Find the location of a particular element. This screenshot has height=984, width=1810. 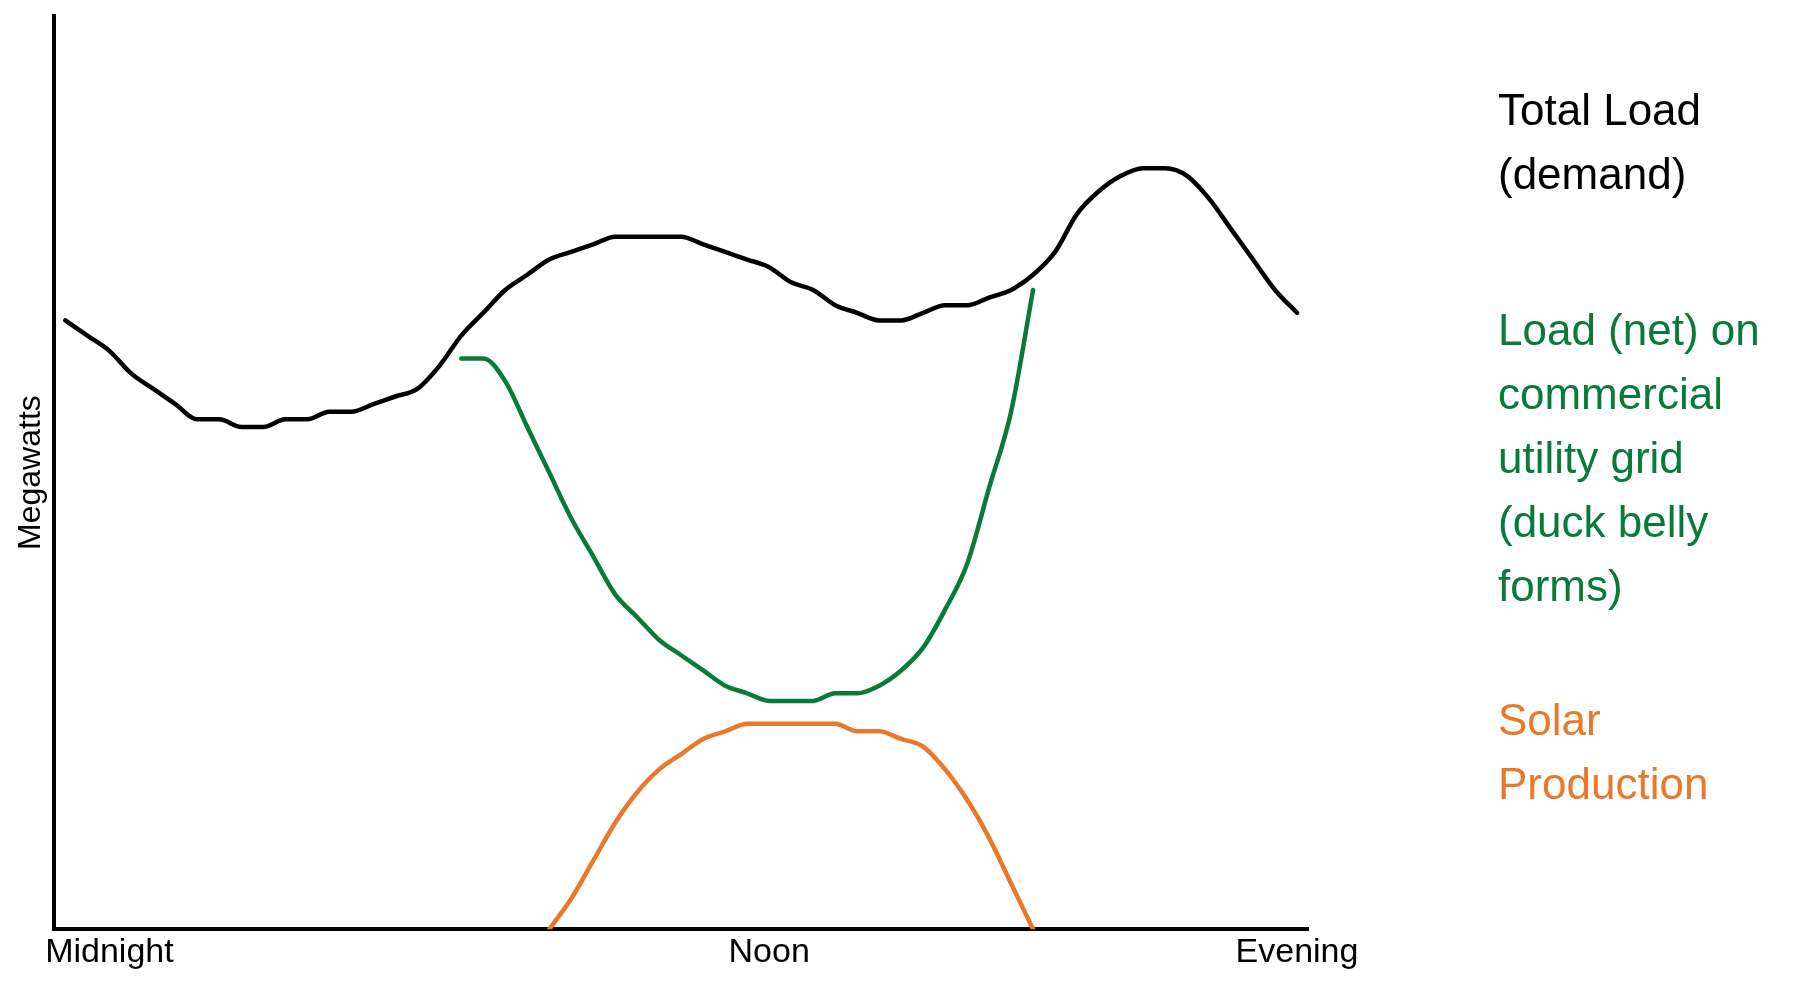

y-axis-title: Megawatts is located at coordinates (29, 472).